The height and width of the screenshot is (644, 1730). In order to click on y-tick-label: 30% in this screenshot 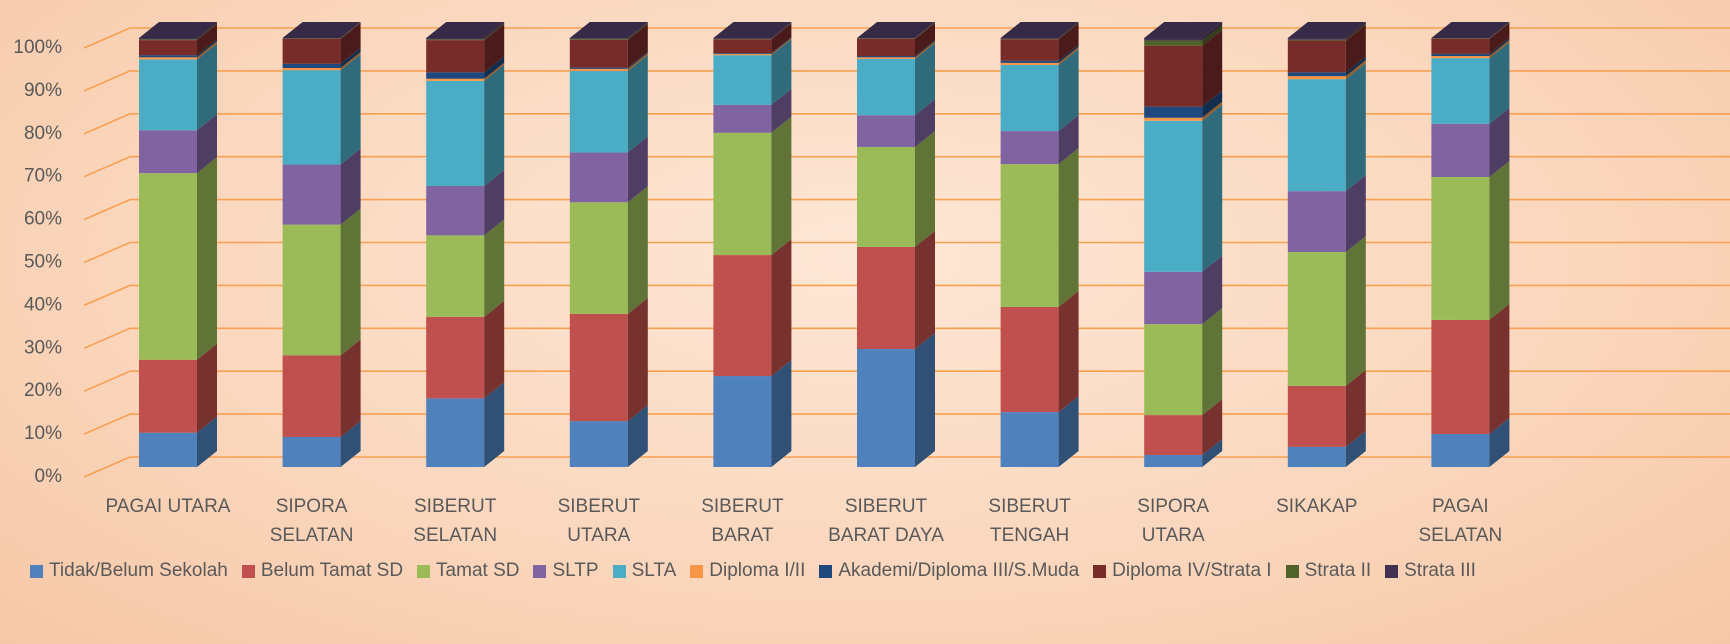, I will do `click(43, 347)`.